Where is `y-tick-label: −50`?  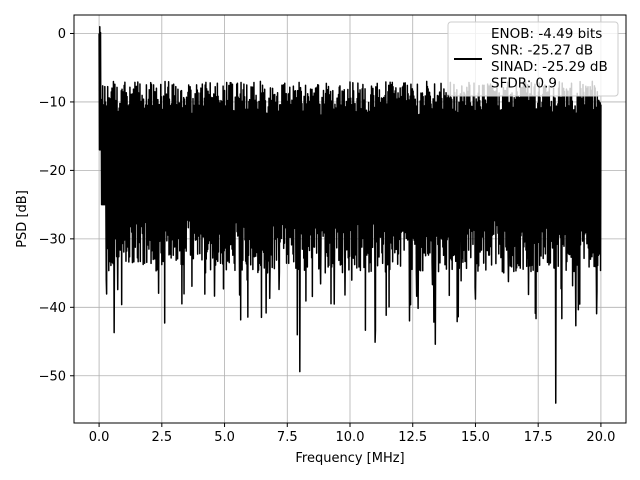 y-tick-label: −50 is located at coordinates (52, 376).